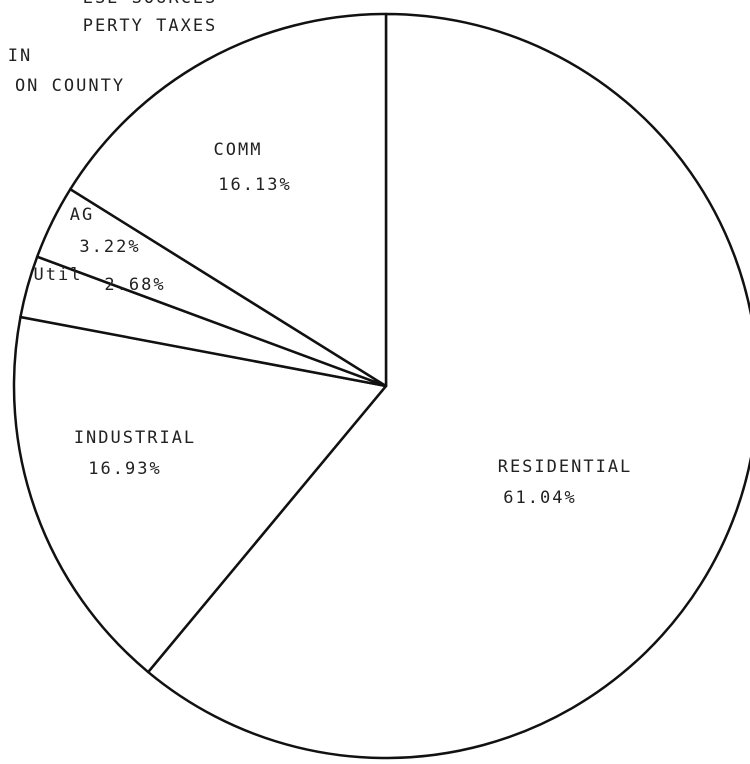  Describe the element at coordinates (539, 498) in the screenshot. I see `value-label: 61.04%` at that location.